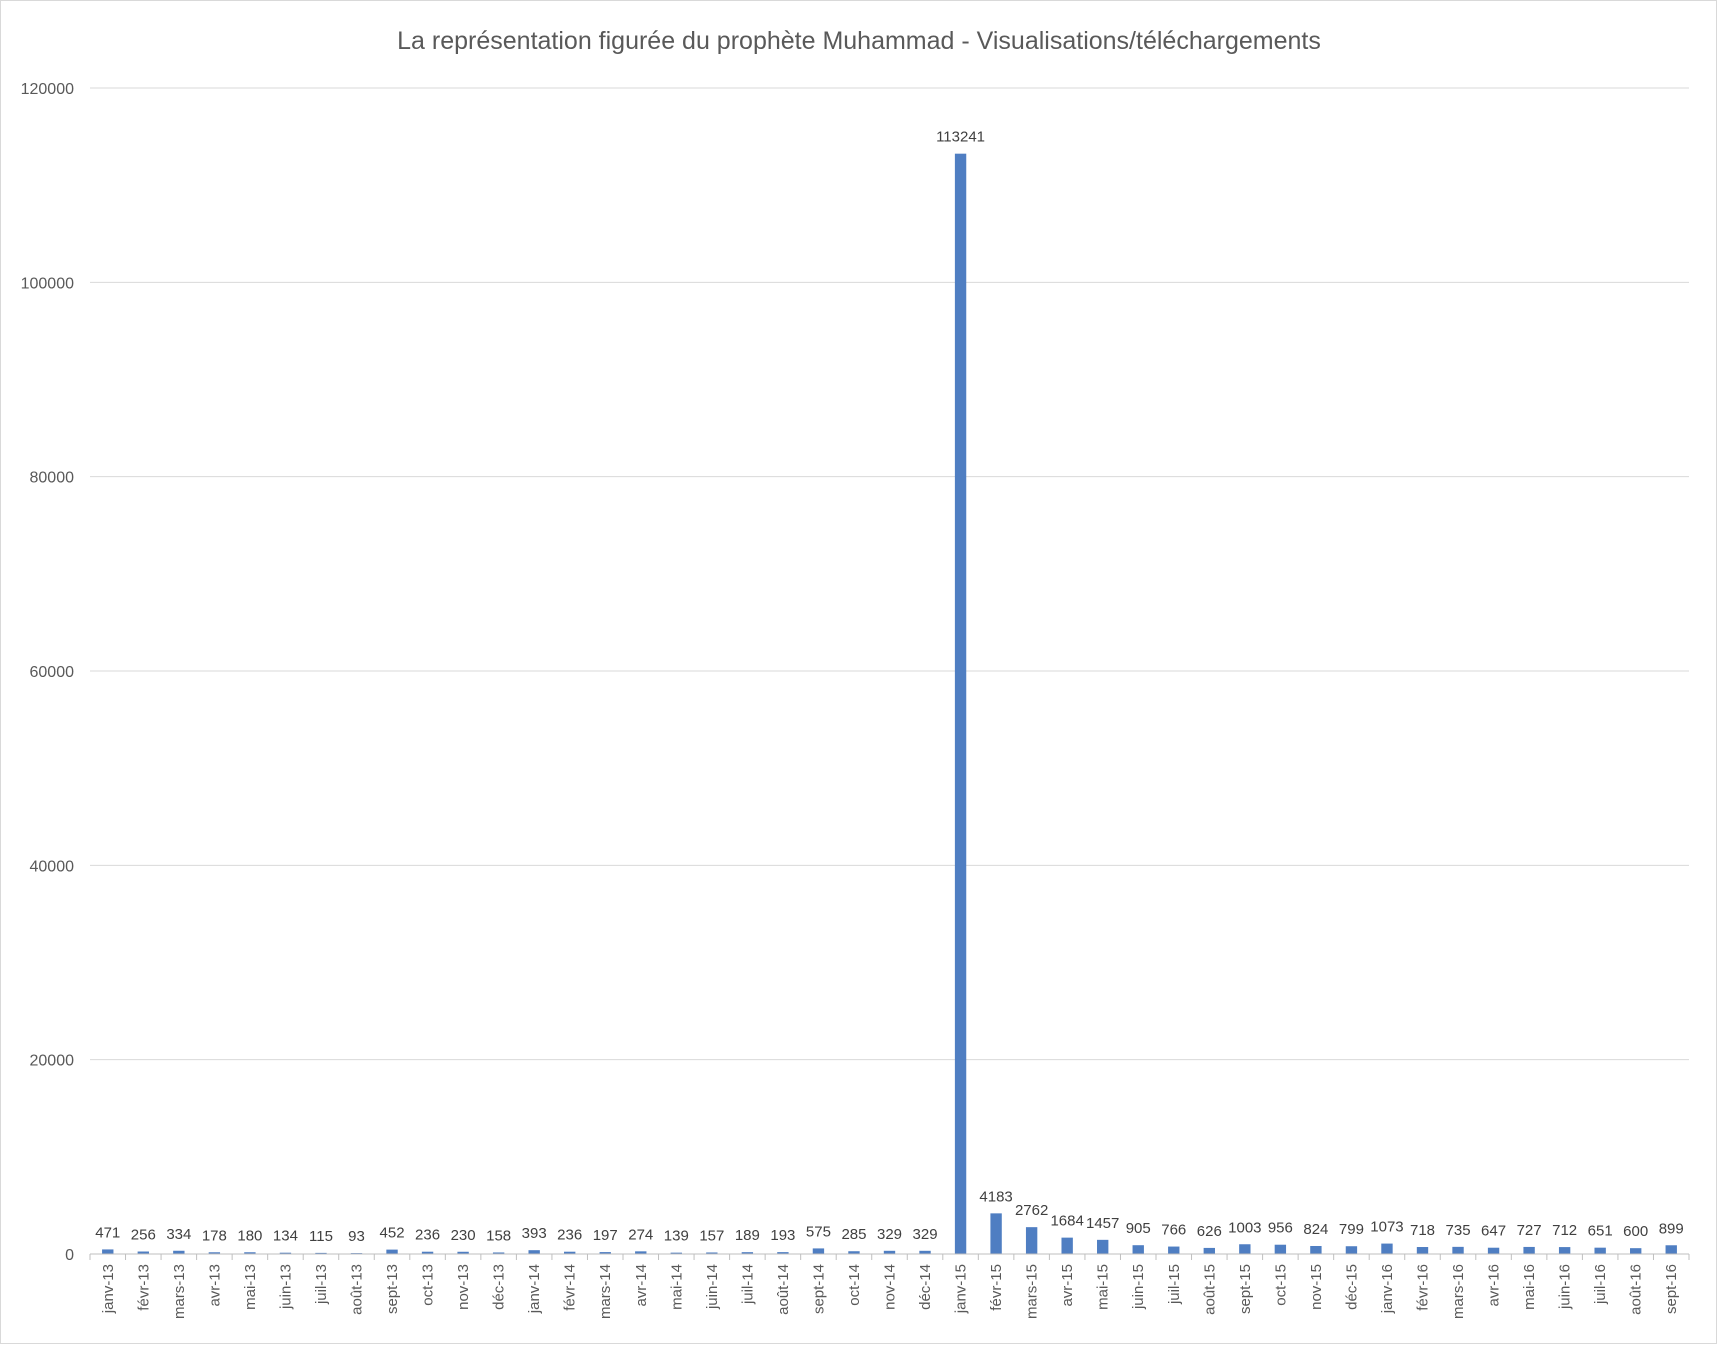 Image resolution: width=1717 pixels, height=1348 pixels. Describe the element at coordinates (925, 1287) in the screenshot. I see `x-tick-label: déc-14` at that location.